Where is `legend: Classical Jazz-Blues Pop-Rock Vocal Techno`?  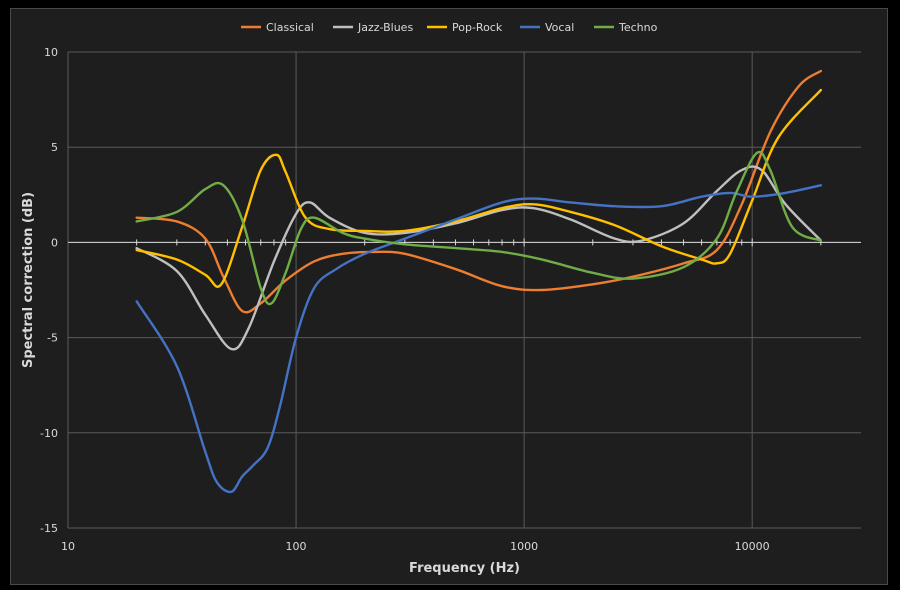 legend: Classical Jazz-Blues Pop-Rock Vocal Techno is located at coordinates (449, 27).